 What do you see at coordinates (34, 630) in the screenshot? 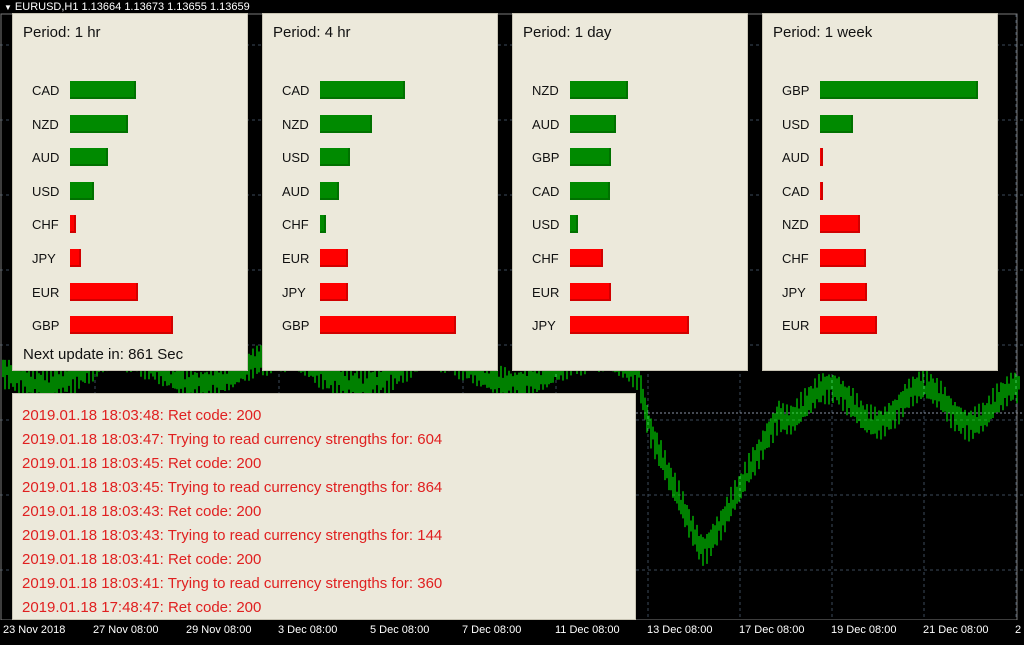
I see `time-axis-label: 23 Nov 2018` at bounding box center [34, 630].